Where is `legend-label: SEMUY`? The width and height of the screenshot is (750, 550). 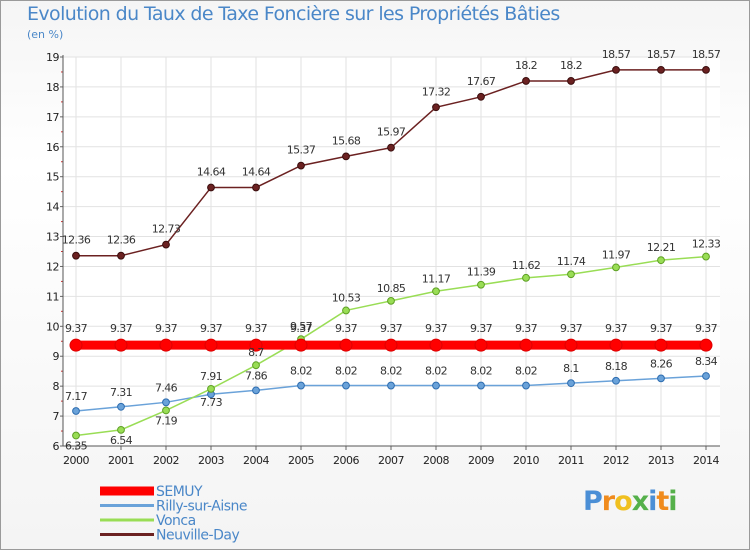
legend-label: SEMUY is located at coordinates (179, 492).